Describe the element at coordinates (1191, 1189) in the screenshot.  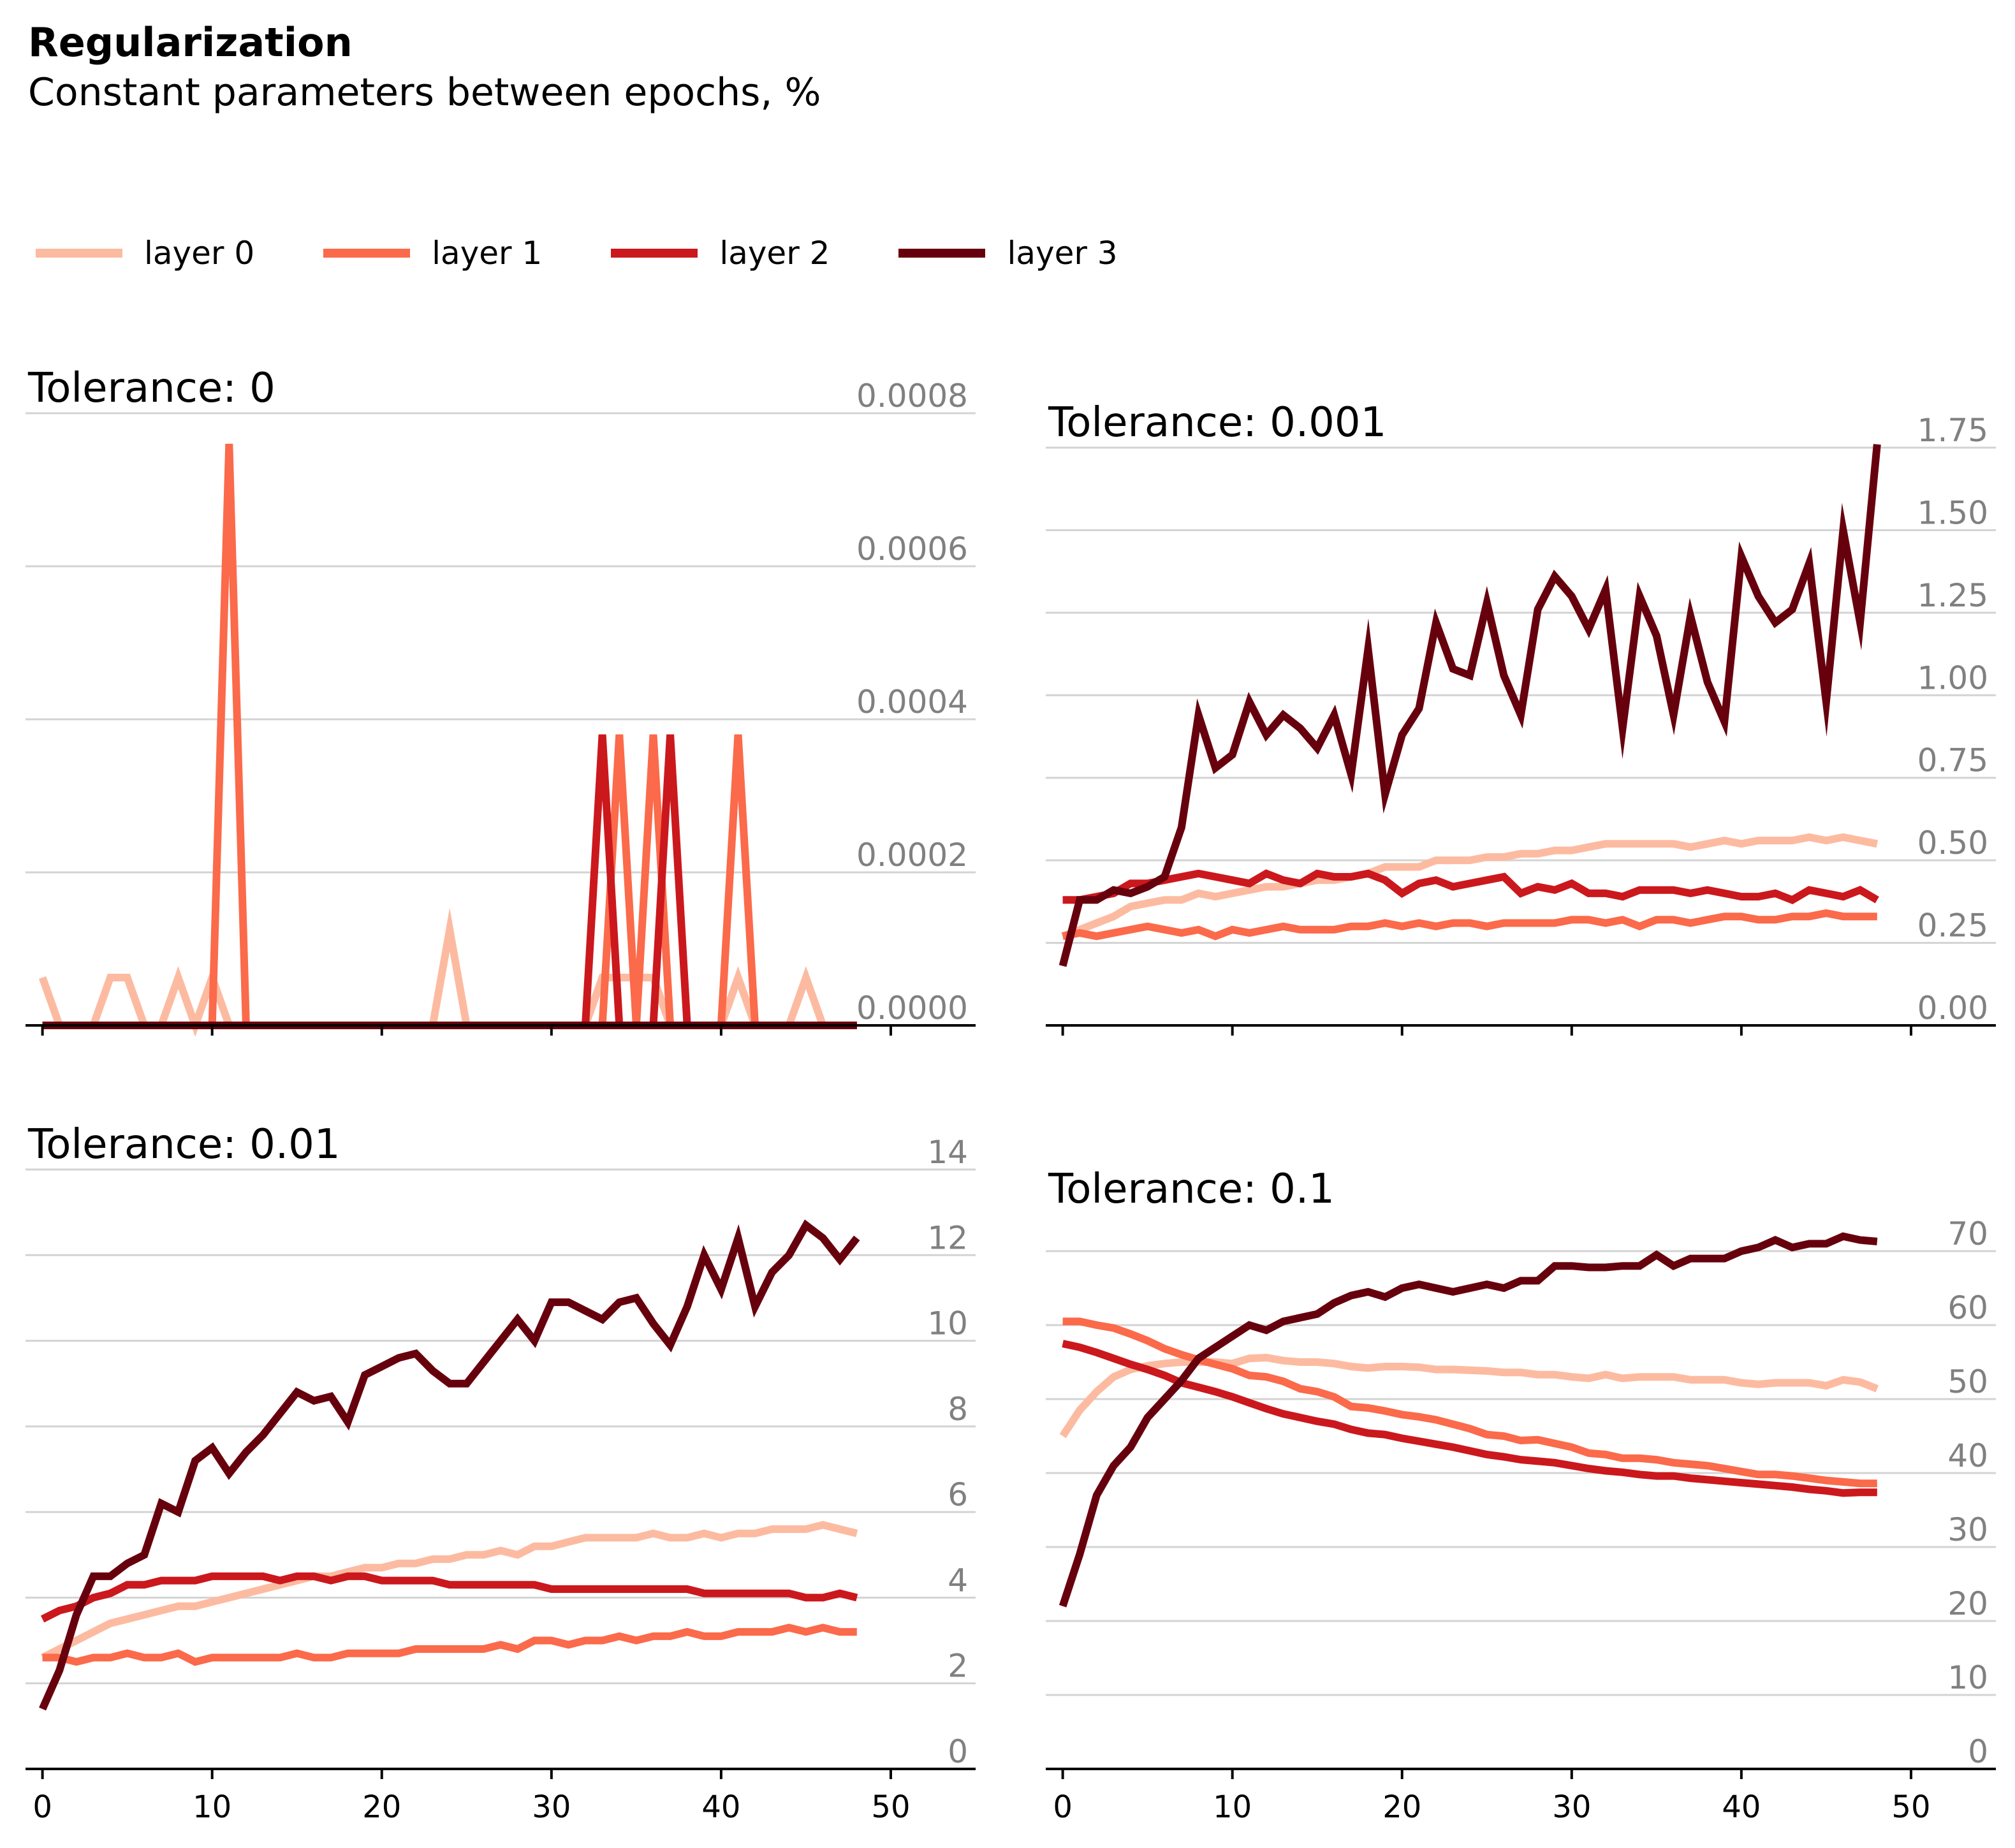
I see `panel-title: Tolerance: 0.1` at that location.